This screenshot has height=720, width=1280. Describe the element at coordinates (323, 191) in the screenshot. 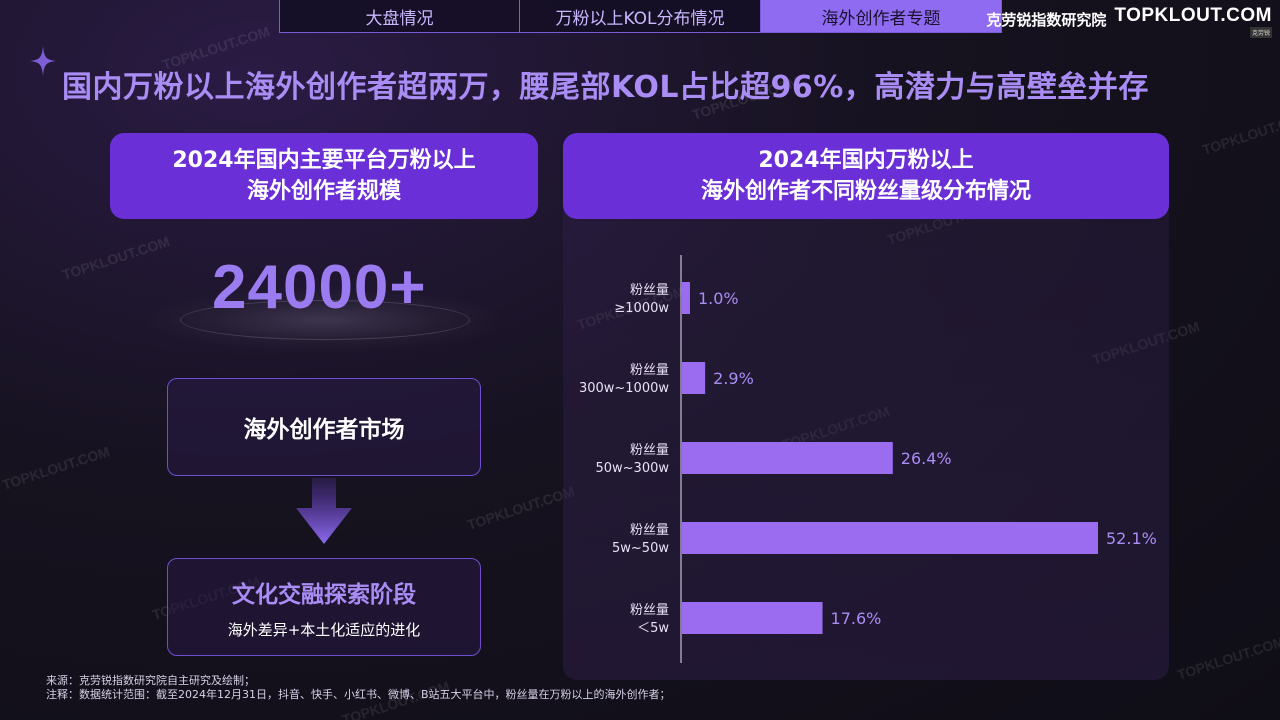

I see `left-heading-line2: 海外创作者规模` at that location.